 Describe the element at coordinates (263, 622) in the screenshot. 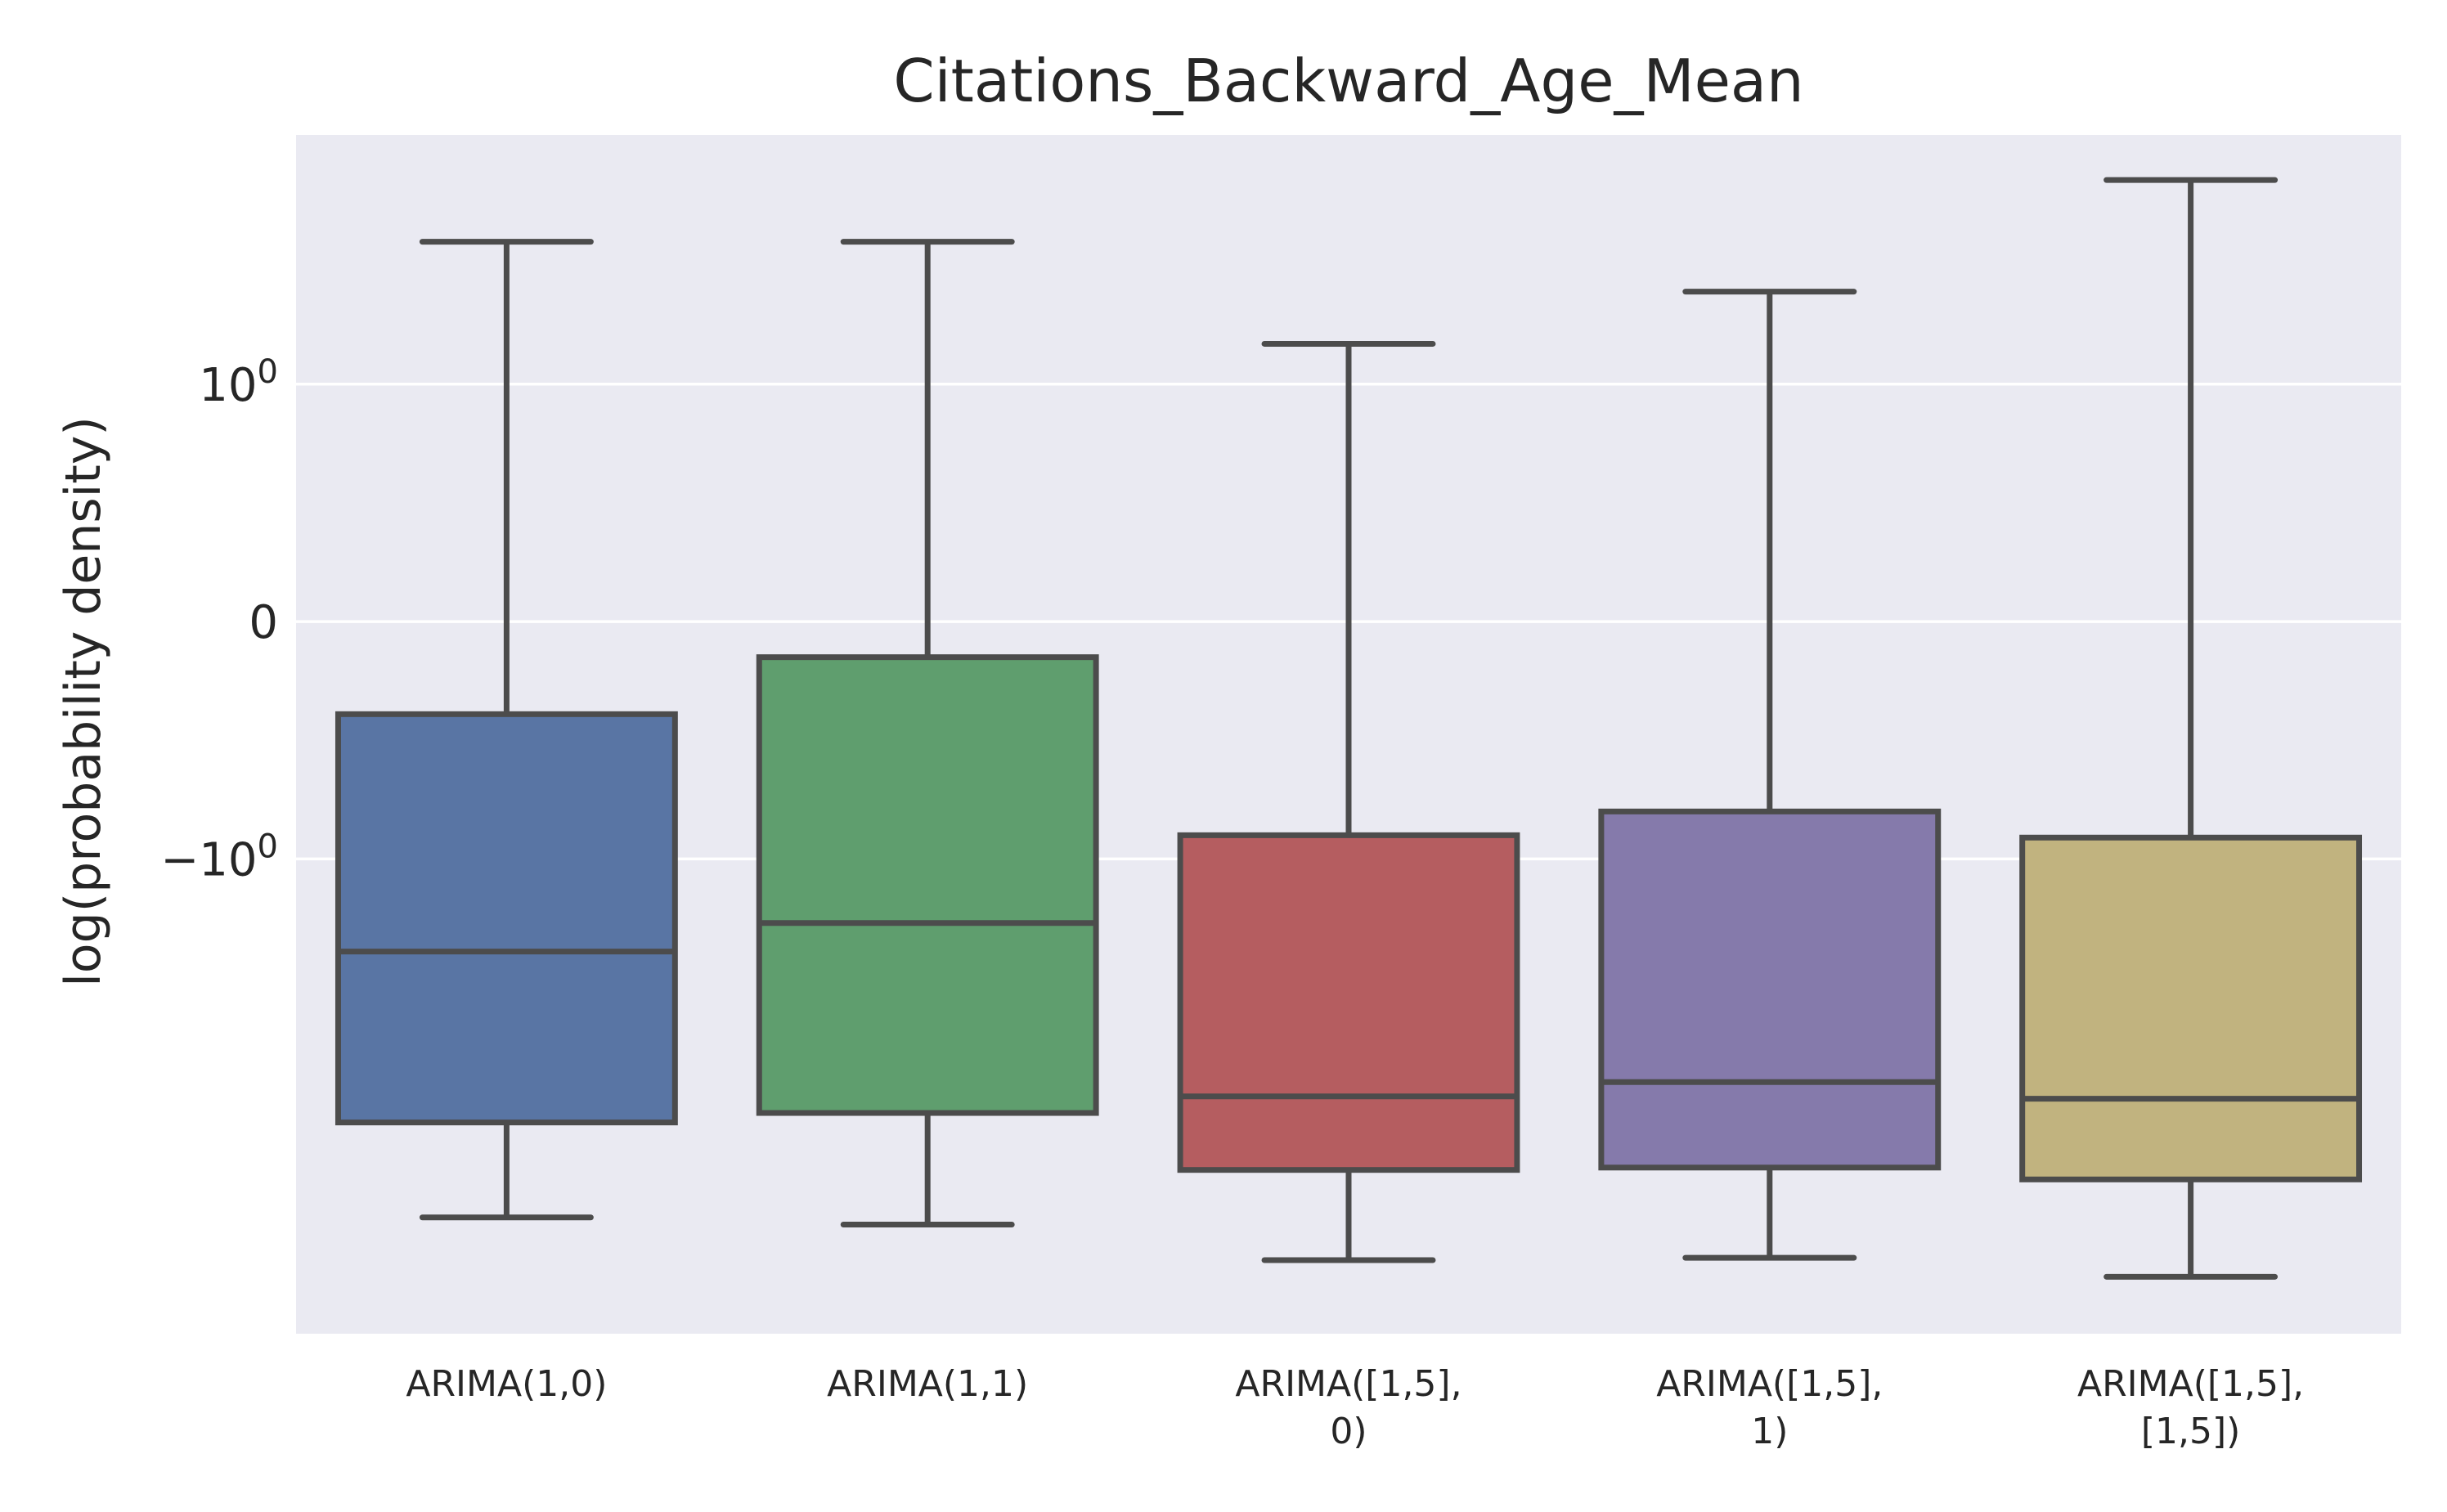

I see `y-tick-label: 0` at that location.